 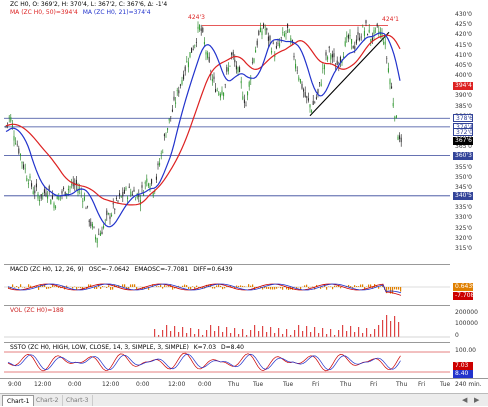 What do you see at coordinates (176, 384) in the screenshot?
I see `time-tick: 12:00` at bounding box center [176, 384].